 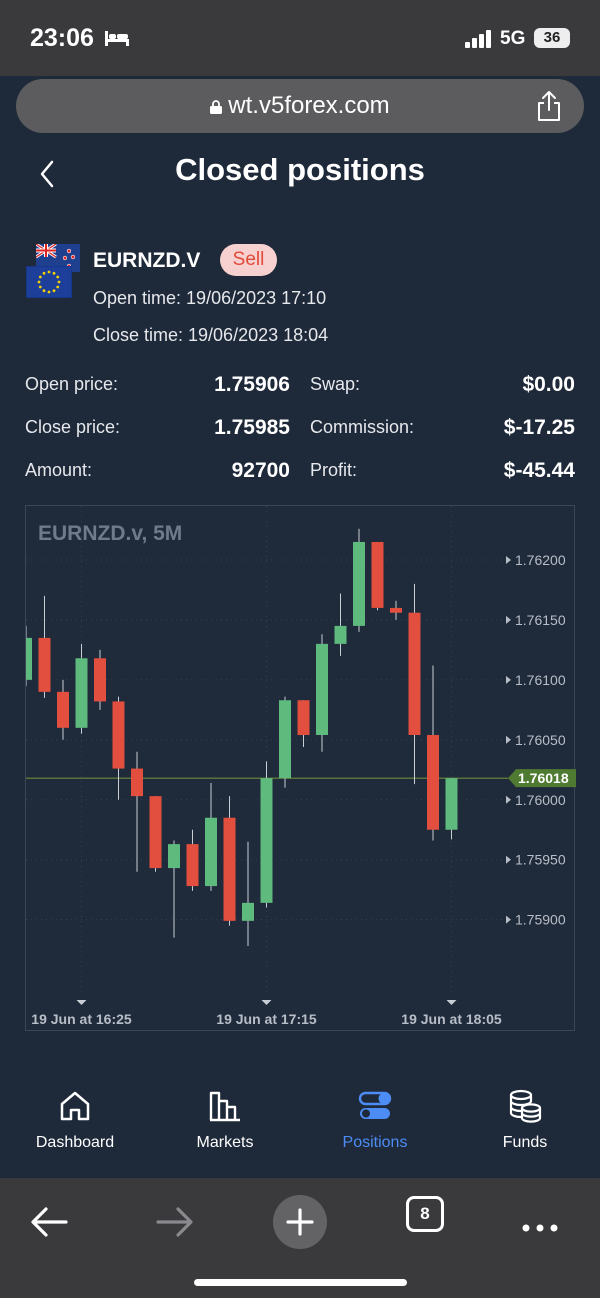 I want to click on current-price-label: 1.76018, so click(x=543, y=778).